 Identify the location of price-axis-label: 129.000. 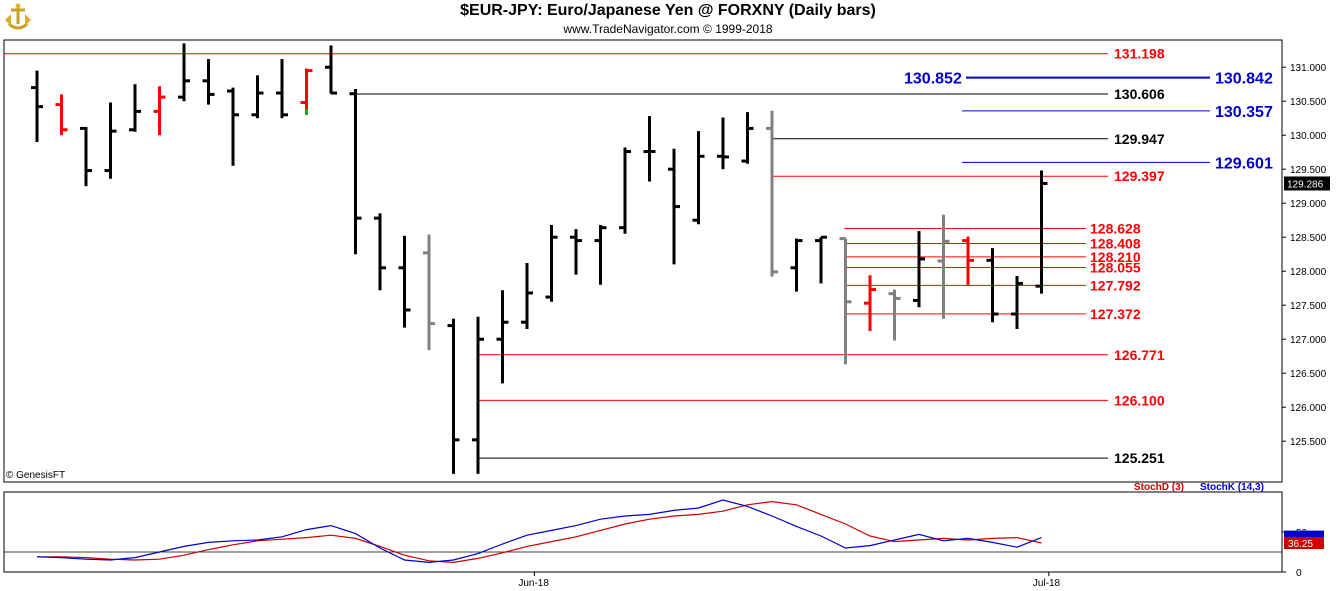
(1308, 204).